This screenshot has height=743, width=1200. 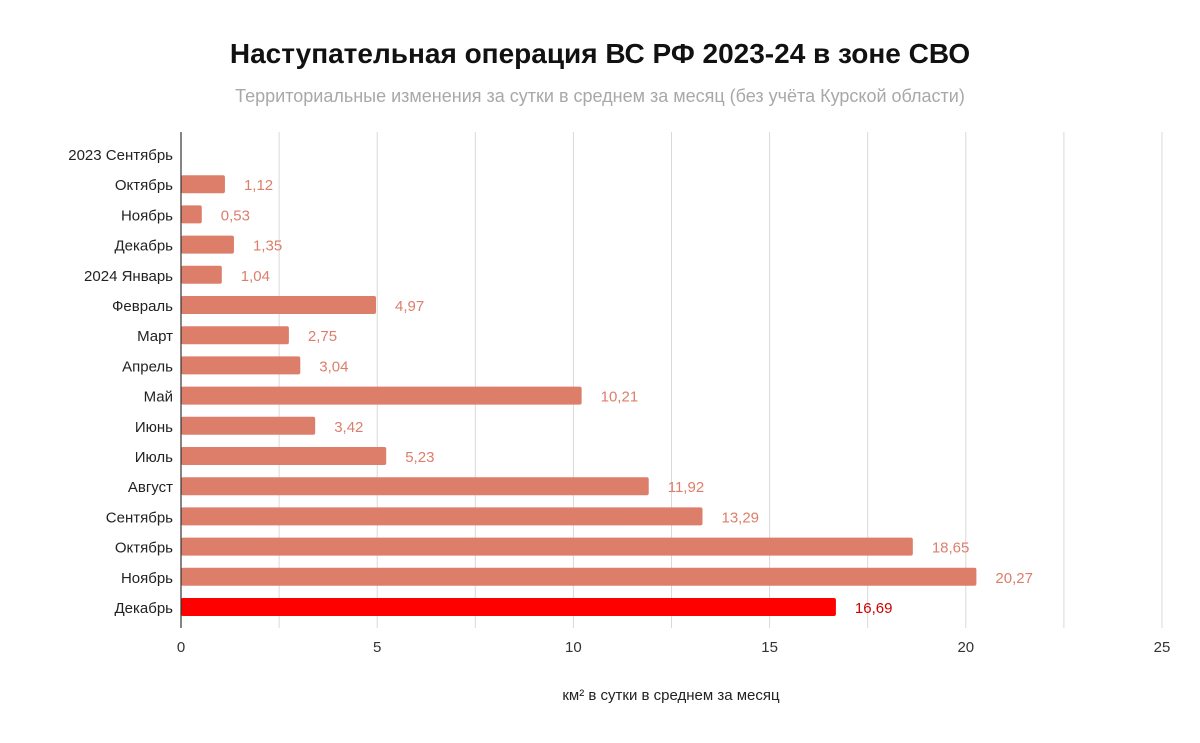 What do you see at coordinates (1162, 647) in the screenshot?
I see `x-tick-label: 25` at bounding box center [1162, 647].